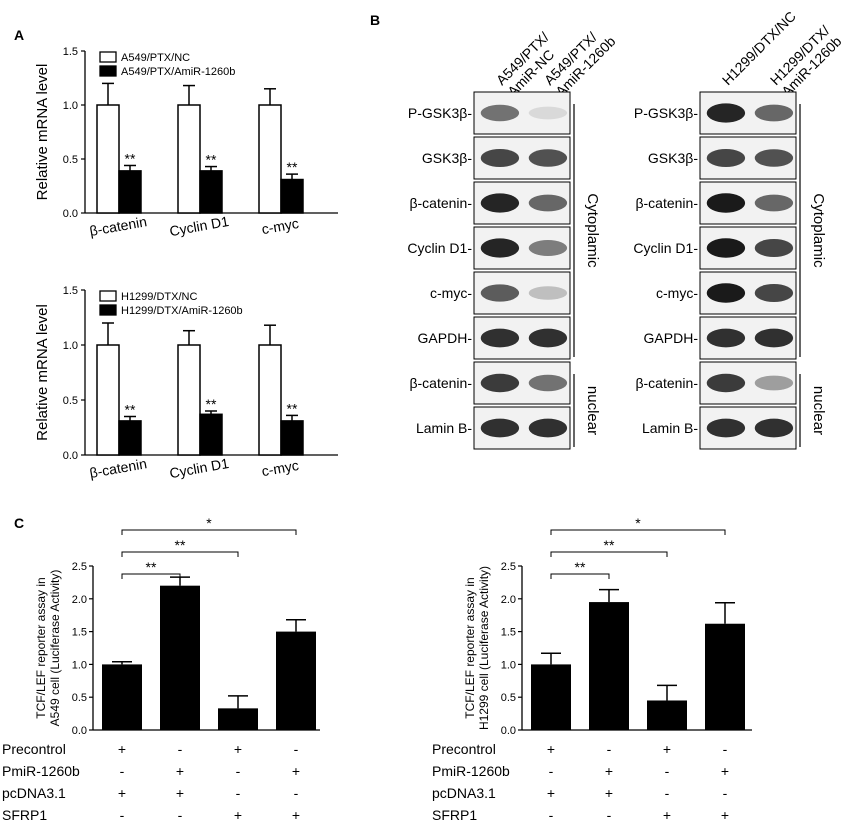  I want to click on group-label: nuclear, so click(592, 410).